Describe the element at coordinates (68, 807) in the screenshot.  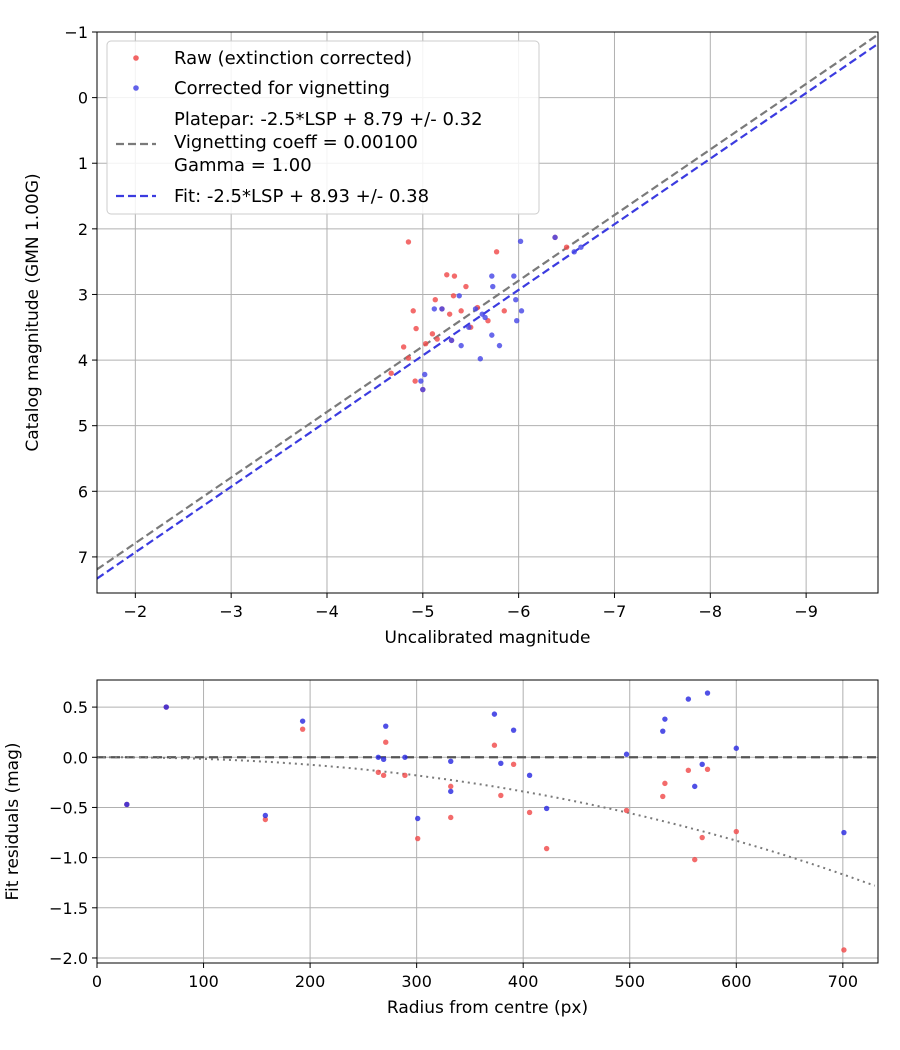
I see `y-tick-label: −0.5` at that location.